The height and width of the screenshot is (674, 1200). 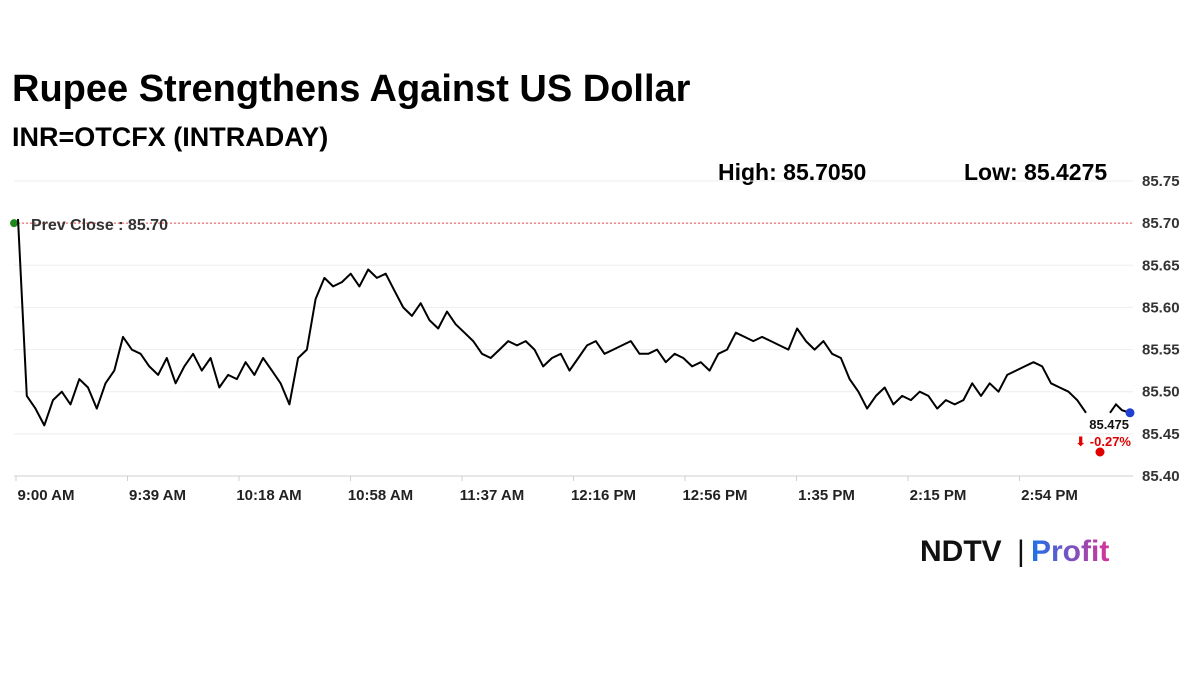 I want to click on y-tick-label: 85.75, so click(x=1161, y=181).